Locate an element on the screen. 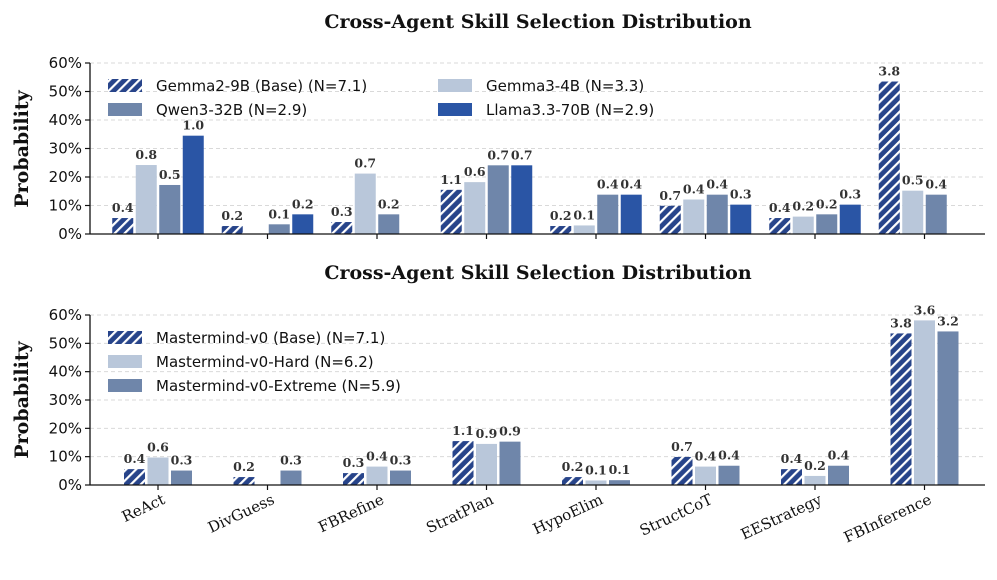  x-tick-label: StructCoT is located at coordinates (676, 514).